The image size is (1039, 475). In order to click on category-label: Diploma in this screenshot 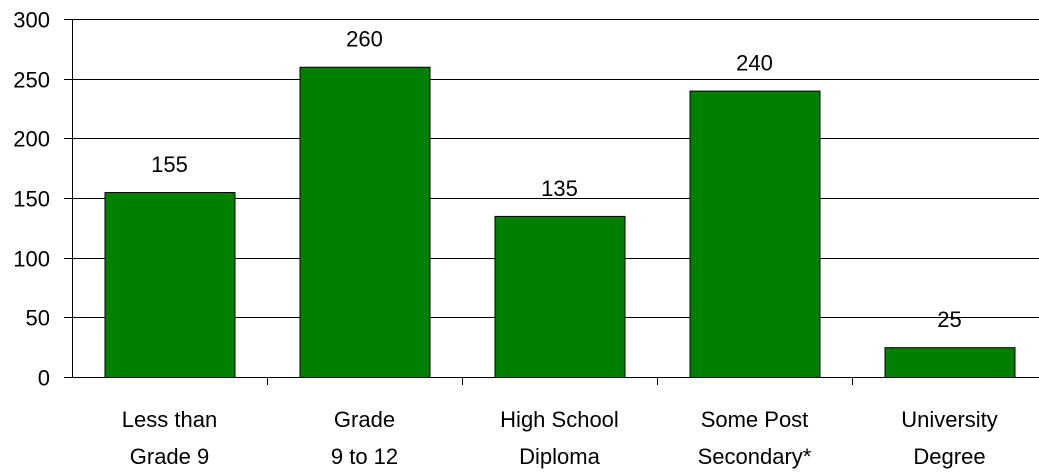, I will do `click(559, 456)`.